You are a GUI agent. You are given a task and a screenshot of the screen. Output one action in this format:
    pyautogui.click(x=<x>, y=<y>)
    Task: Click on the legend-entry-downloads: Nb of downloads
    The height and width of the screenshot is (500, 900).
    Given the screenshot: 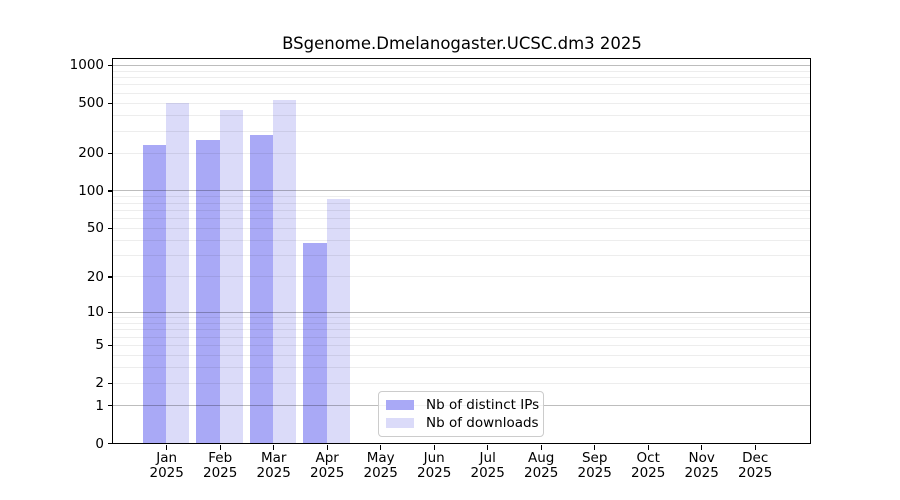 What is the action you would take?
    pyautogui.click(x=462, y=423)
    